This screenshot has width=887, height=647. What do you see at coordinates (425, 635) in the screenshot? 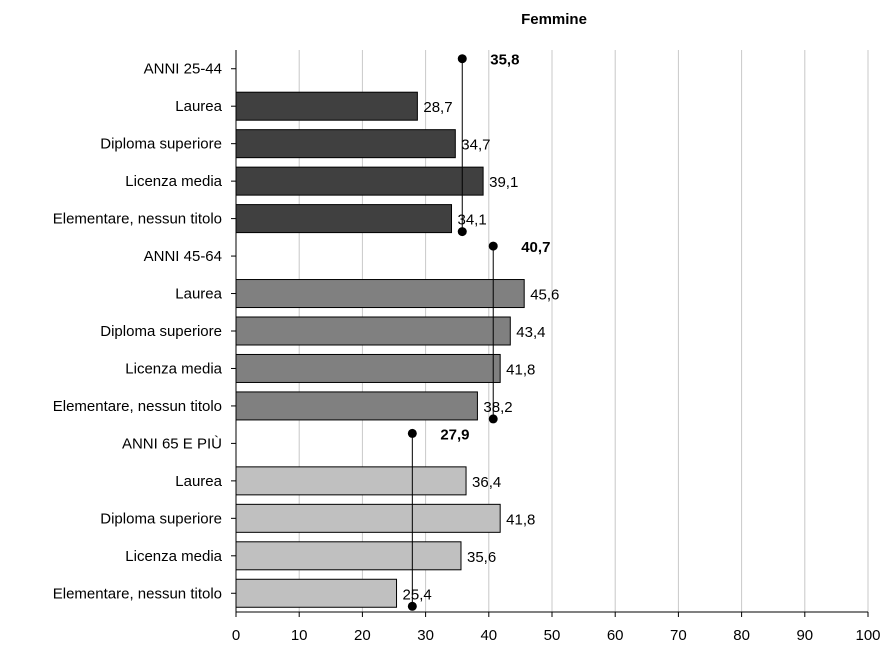
I see `x-tick-label: 30` at bounding box center [425, 635].